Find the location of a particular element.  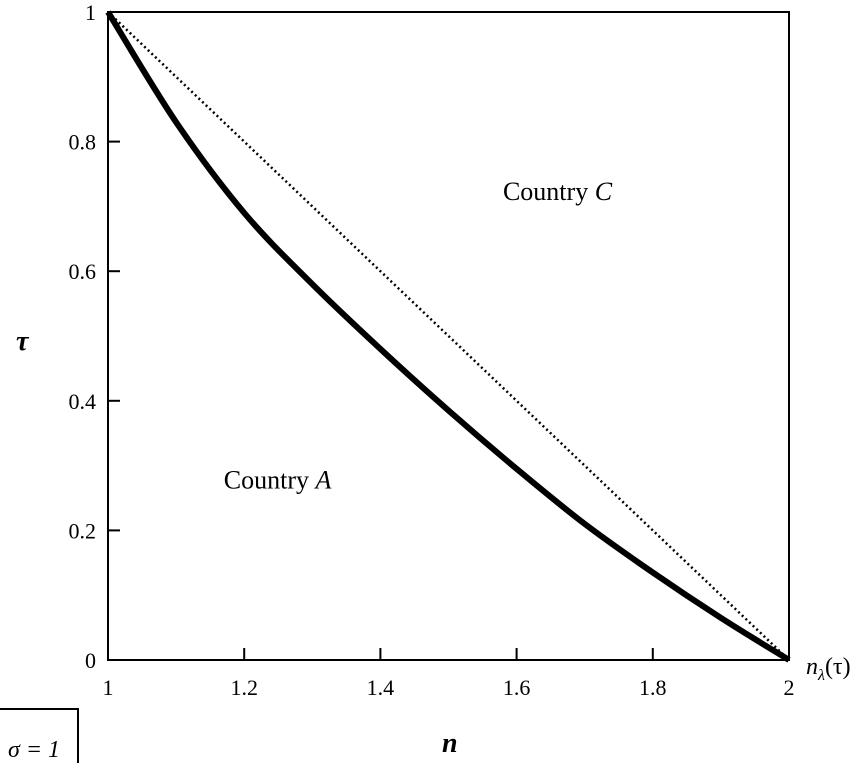

y-tick-label: 0 is located at coordinates (90, 660).